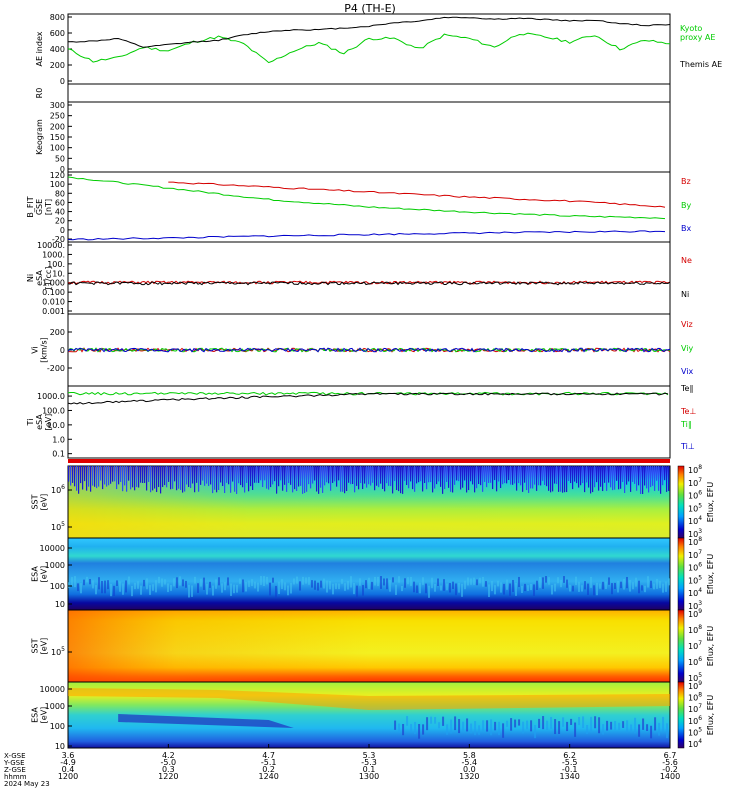  What do you see at coordinates (370, 8) in the screenshot?
I see `figure-title: P4 (TH-E)` at bounding box center [370, 8].